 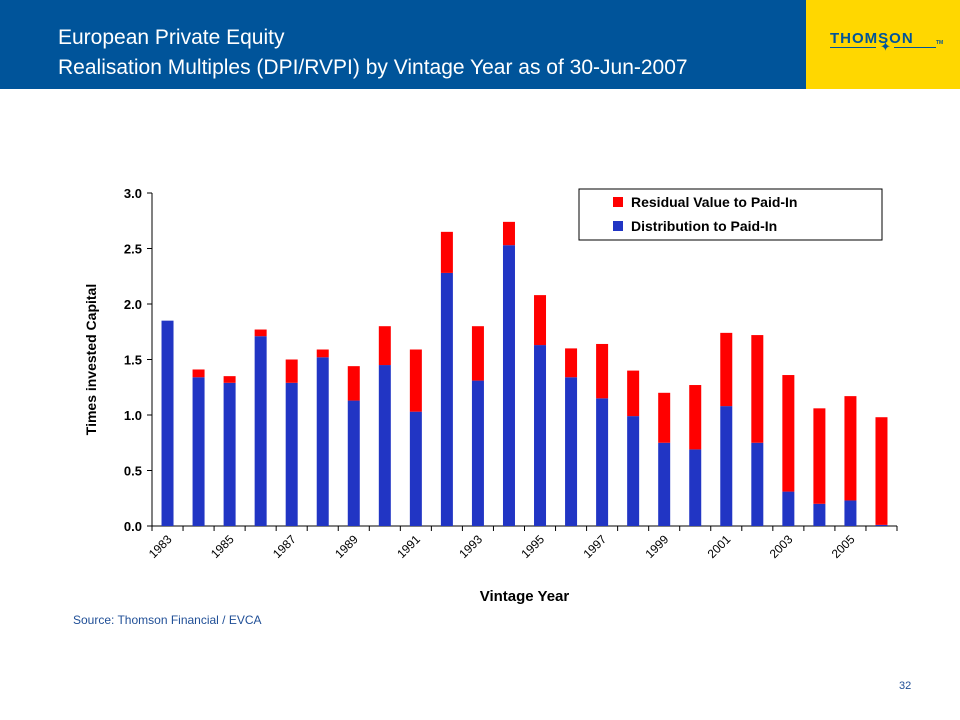 I want to click on bar-rvpi-1995, so click(x=540, y=320).